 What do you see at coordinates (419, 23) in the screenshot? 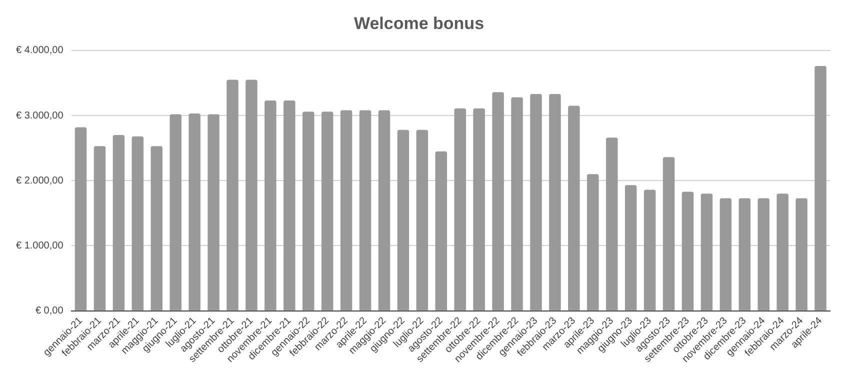
I see `chart-title: Welcome bonus` at bounding box center [419, 23].